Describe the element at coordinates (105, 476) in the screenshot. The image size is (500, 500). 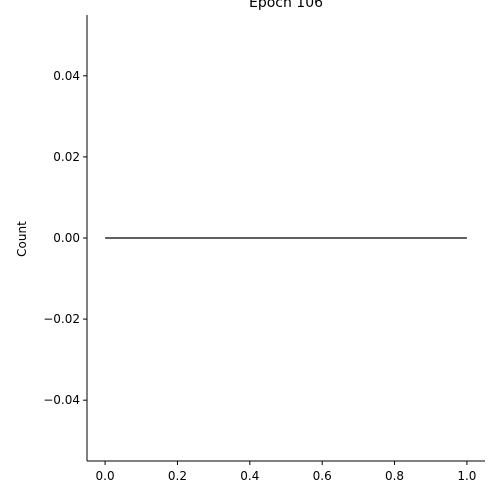
I see `x-tick-label: 0.0` at that location.